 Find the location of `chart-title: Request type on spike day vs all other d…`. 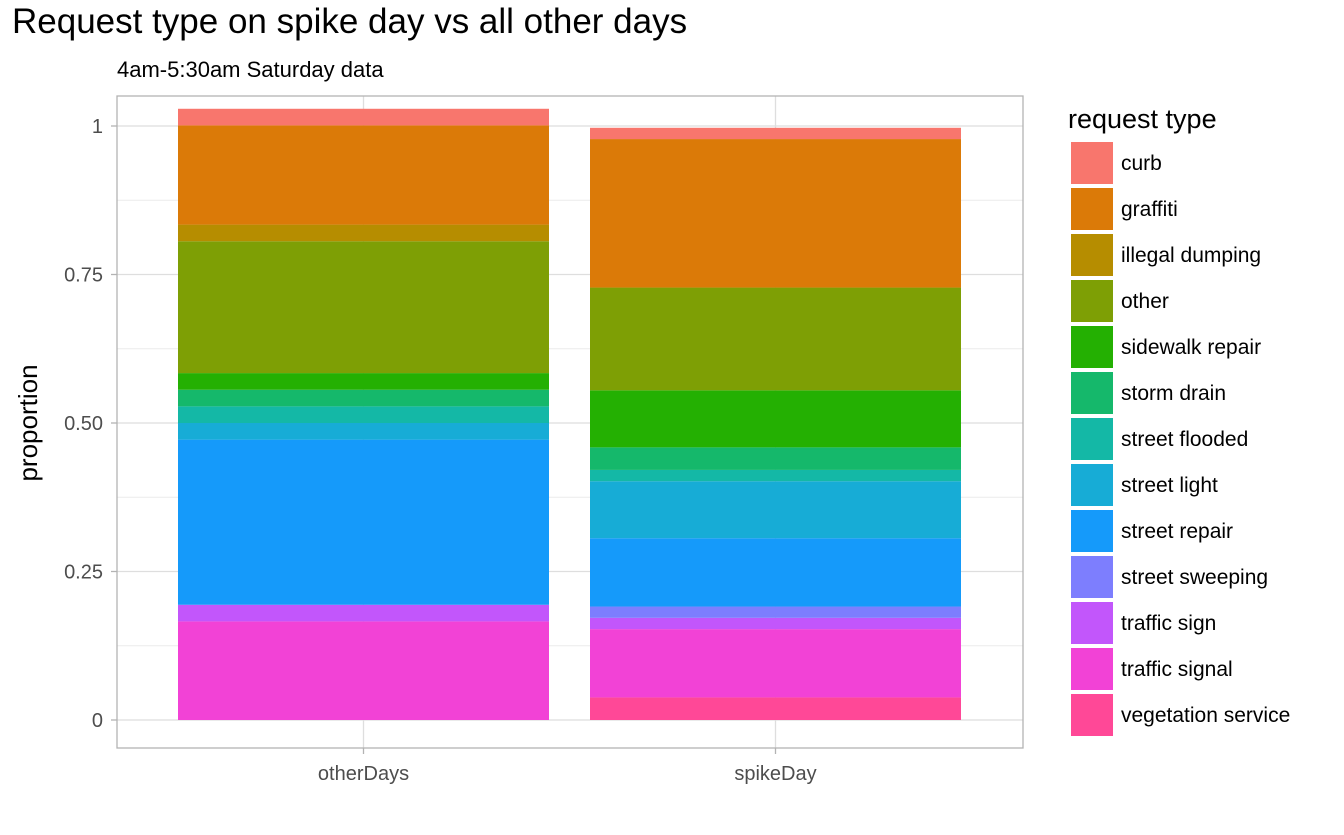

chart-title: Request type on spike day vs all other d… is located at coordinates (349, 21).